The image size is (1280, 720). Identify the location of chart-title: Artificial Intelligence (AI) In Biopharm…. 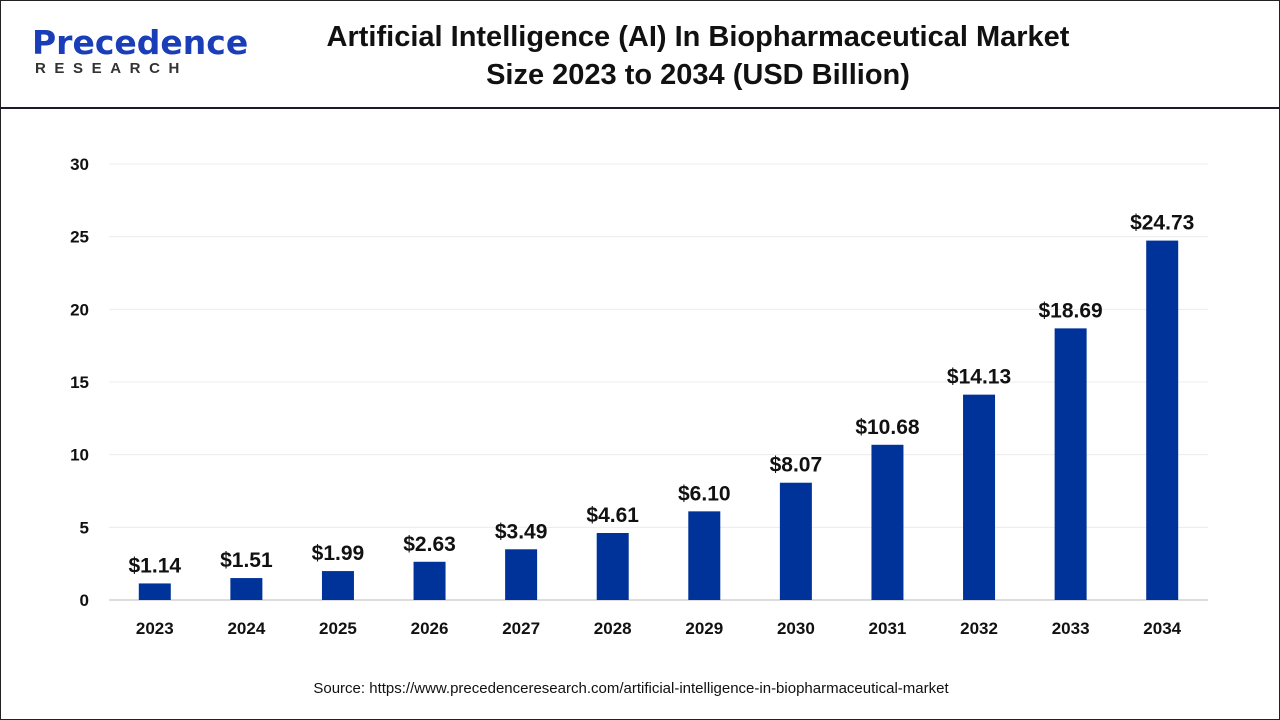
(698, 56).